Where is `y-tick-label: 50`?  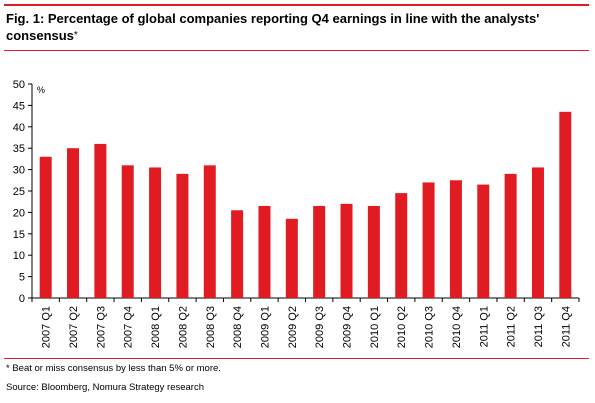 y-tick-label: 50 is located at coordinates (19, 85).